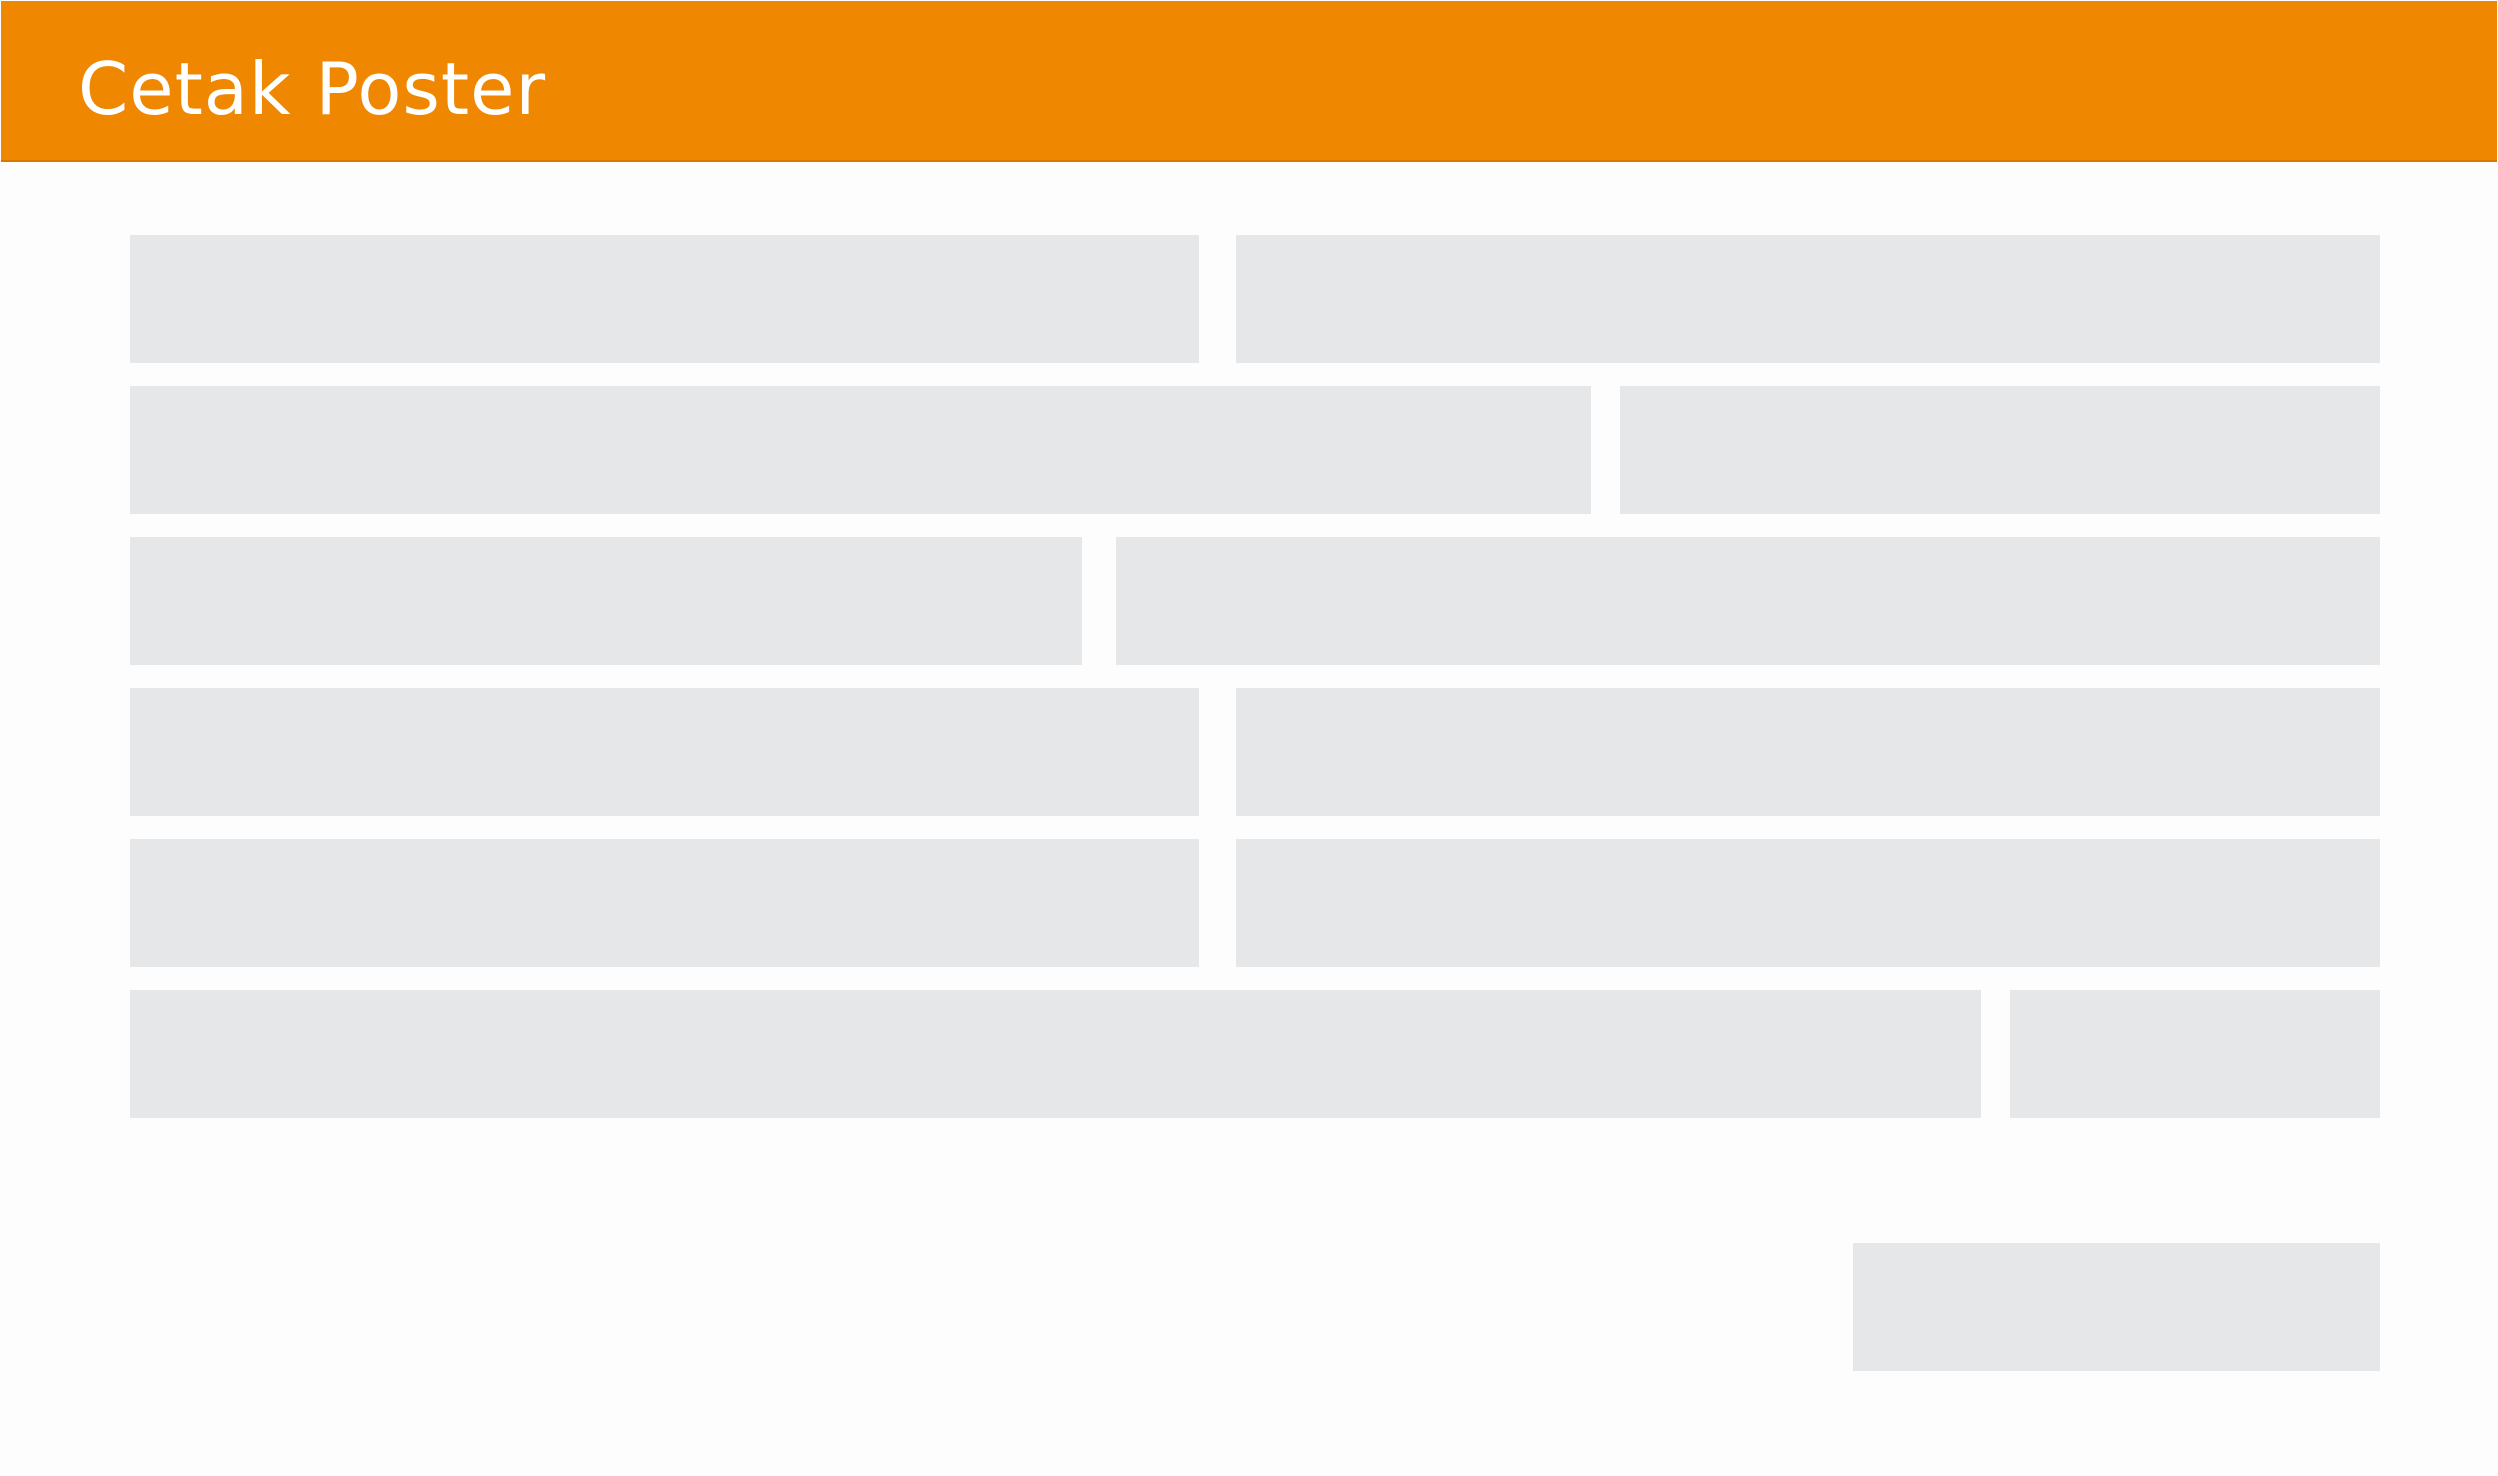  Describe the element at coordinates (1249, 81) in the screenshot. I see `app-header: Cetak Poster` at that location.